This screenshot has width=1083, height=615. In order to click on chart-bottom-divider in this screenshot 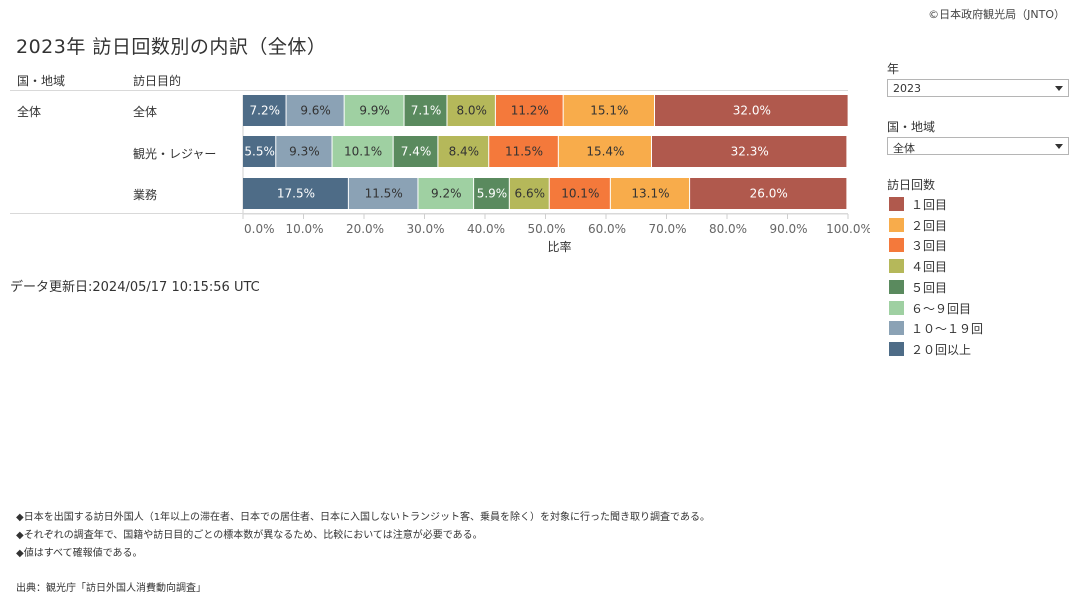, I will do `click(429, 213)`.